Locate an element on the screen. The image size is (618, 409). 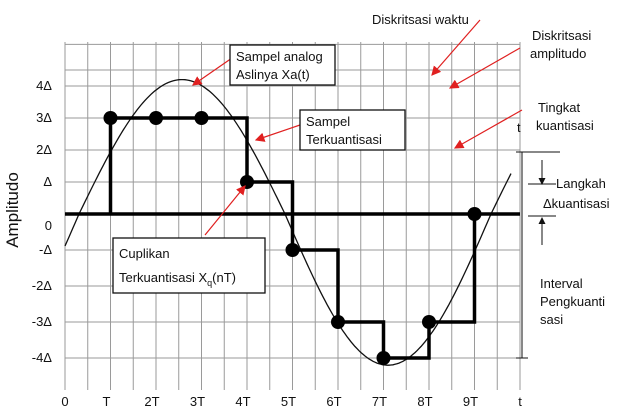
x-label: T is located at coordinates (107, 401).